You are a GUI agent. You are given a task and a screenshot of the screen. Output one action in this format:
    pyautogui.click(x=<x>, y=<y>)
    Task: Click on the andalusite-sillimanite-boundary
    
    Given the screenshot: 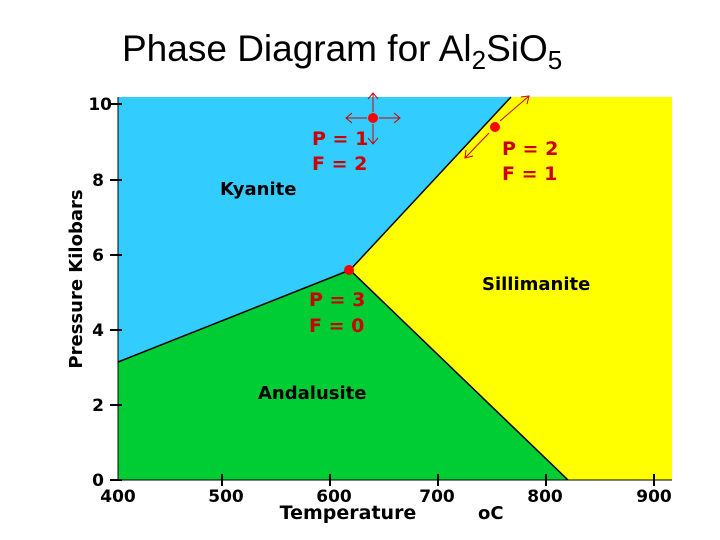 What is the action you would take?
    pyautogui.click(x=459, y=375)
    